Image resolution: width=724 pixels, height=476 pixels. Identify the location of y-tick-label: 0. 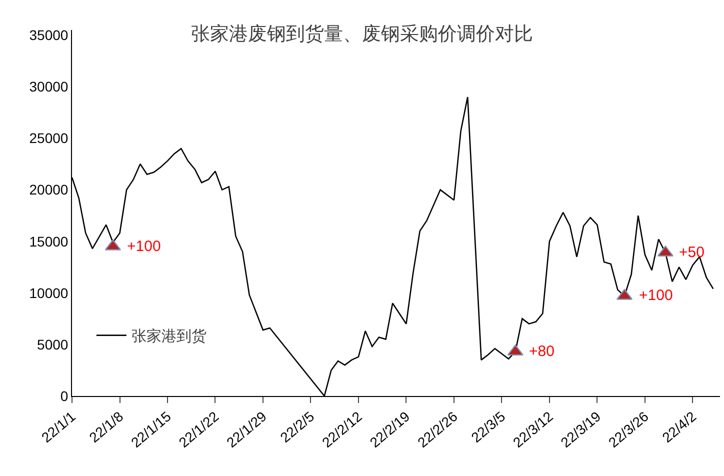
(64, 396).